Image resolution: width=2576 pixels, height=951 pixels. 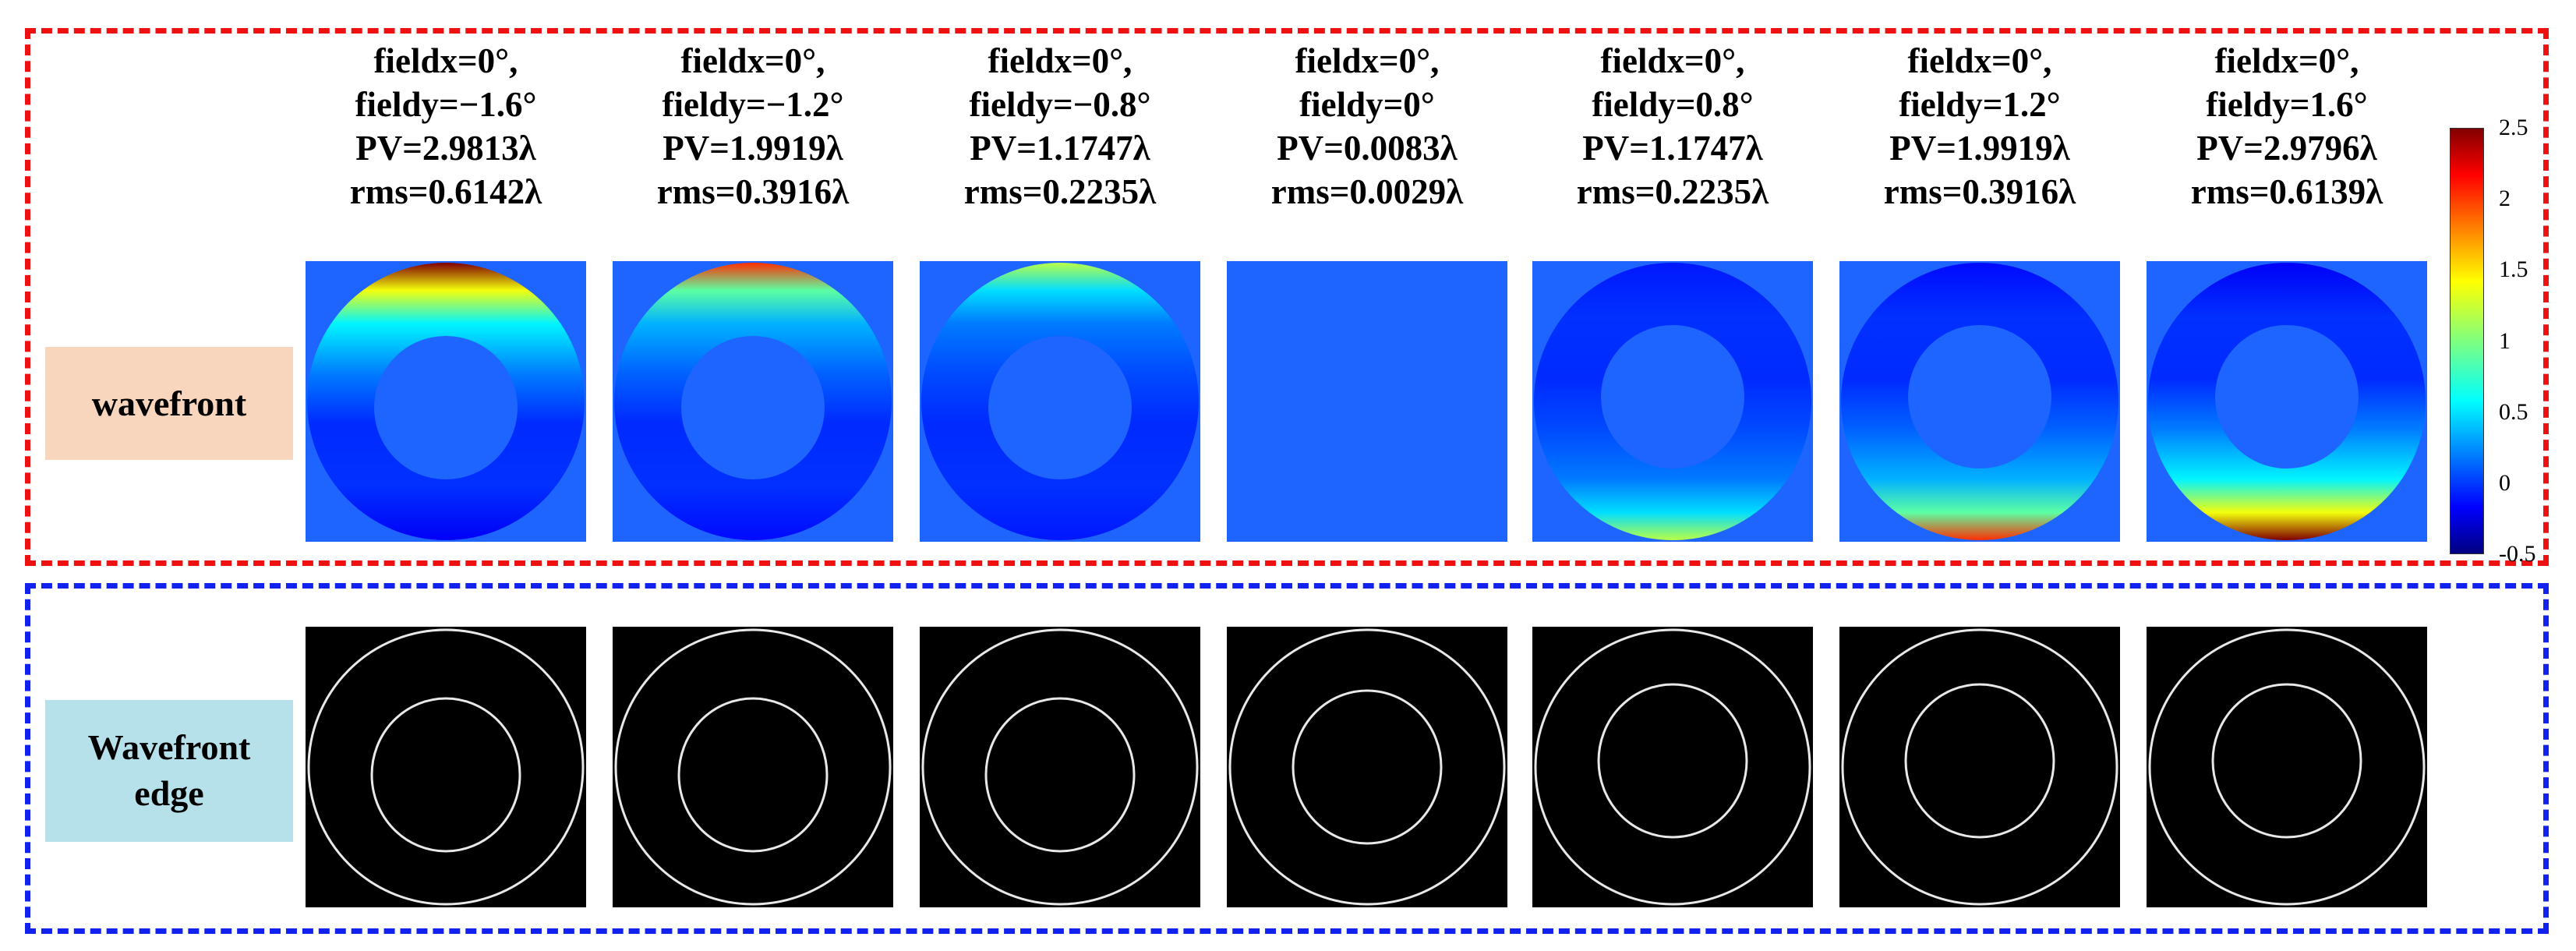 I want to click on caption-fieldy: fieldy=−0.8°, so click(x=1060, y=104).